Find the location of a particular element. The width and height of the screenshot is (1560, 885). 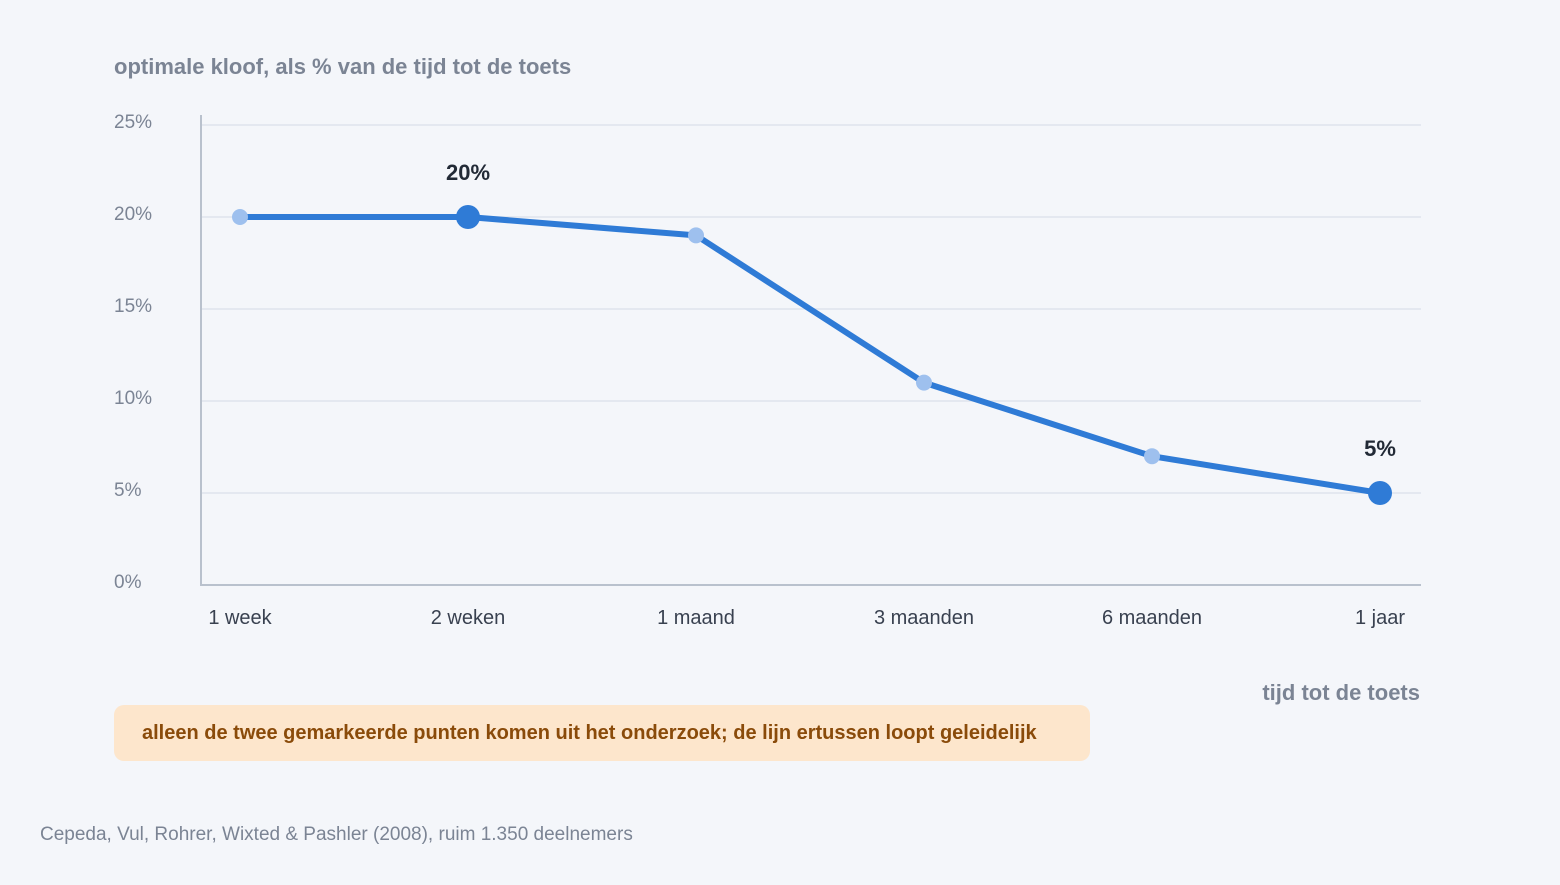

x-axis-label: tijd tot de toets is located at coordinates (1341, 692).